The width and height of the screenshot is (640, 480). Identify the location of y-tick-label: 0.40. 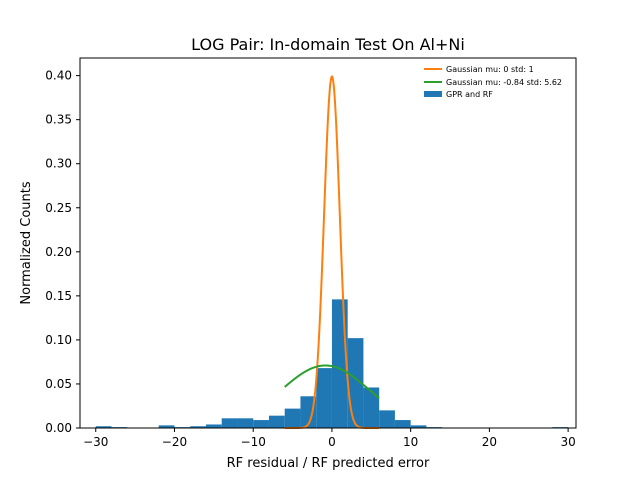
(58, 76).